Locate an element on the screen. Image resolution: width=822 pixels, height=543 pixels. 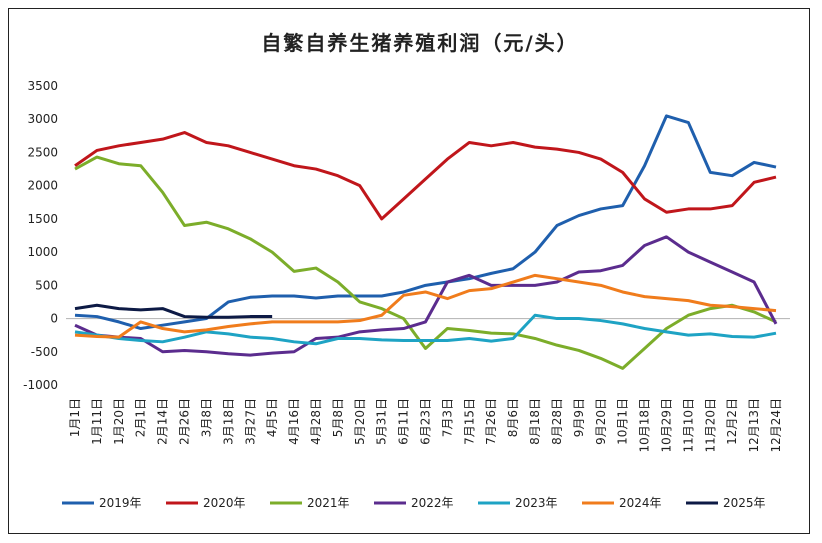
series-line-2023年 is located at coordinates (425, 329).